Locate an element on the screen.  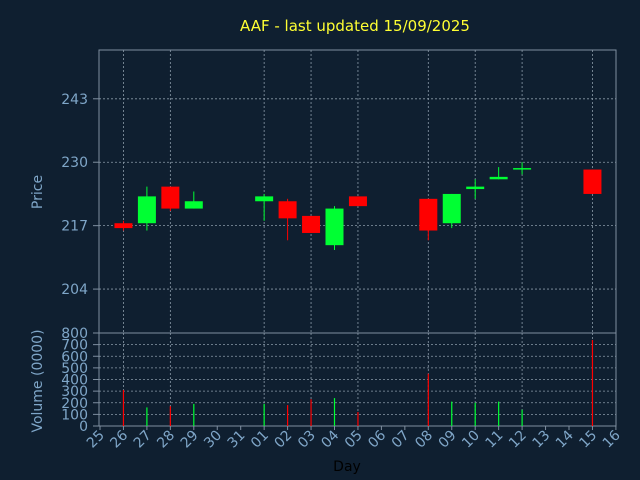
x-axis-label: Day is located at coordinates (347, 467).